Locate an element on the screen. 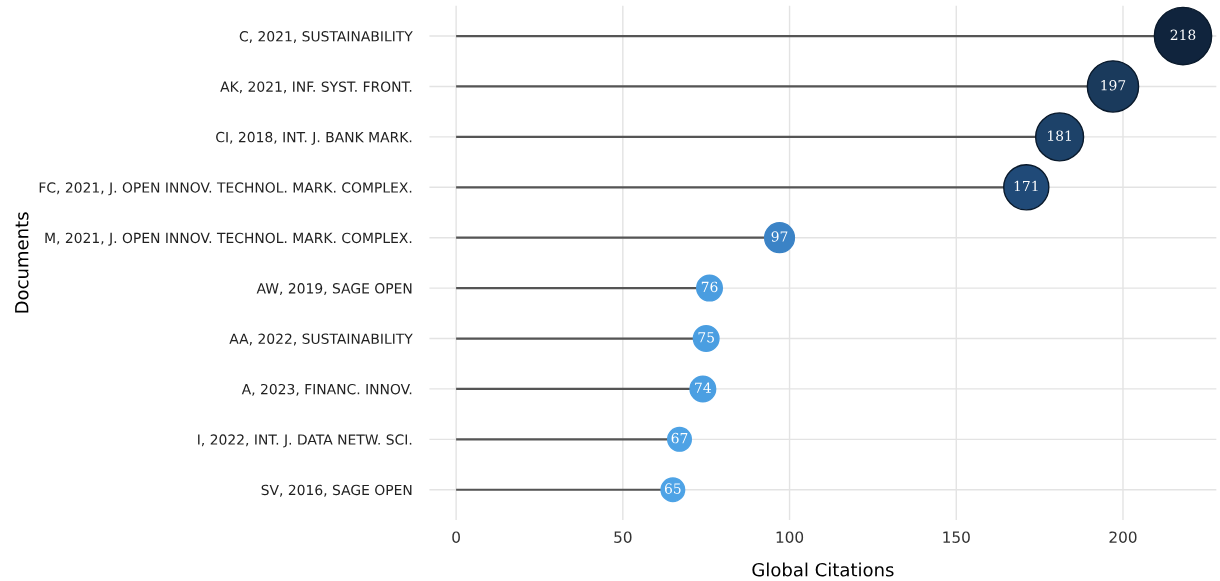 The height and width of the screenshot is (581, 1220). data-label: 75 is located at coordinates (706, 337).